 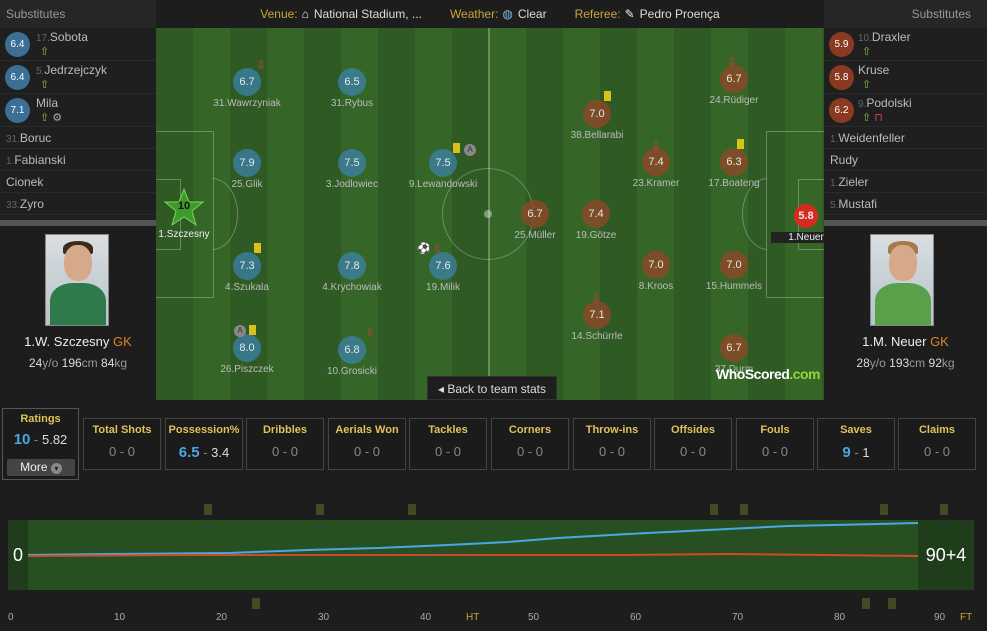 What do you see at coordinates (78, 44) in the screenshot?
I see `list-item: 6.4 17.Sobota ⇧` at bounding box center [78, 44].